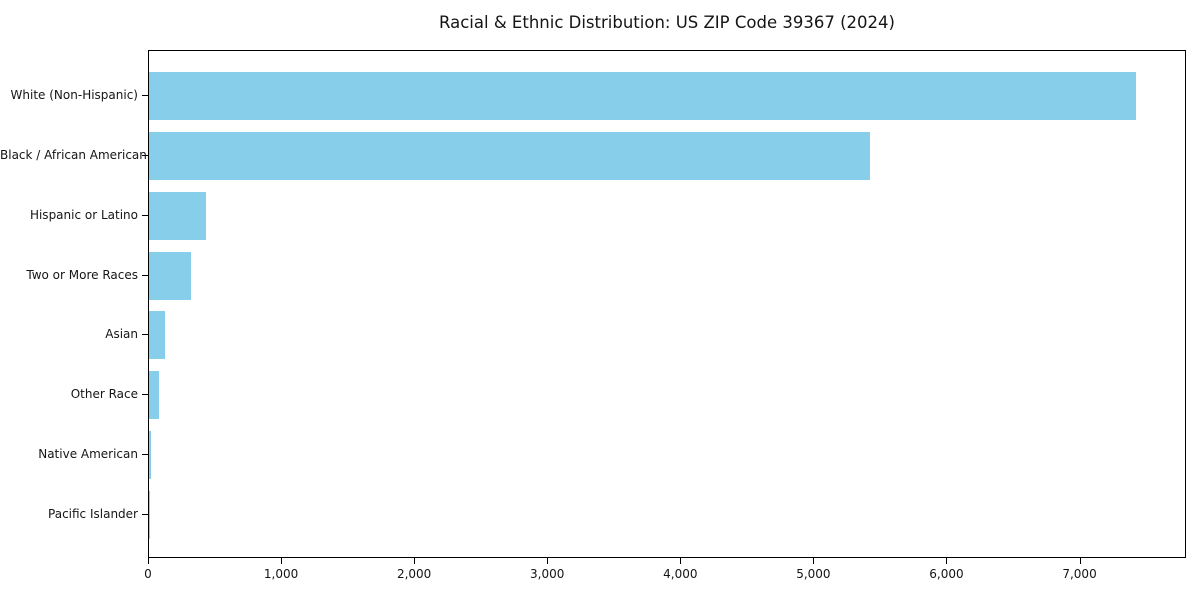  I want to click on bar-black-african-american, so click(510, 155).